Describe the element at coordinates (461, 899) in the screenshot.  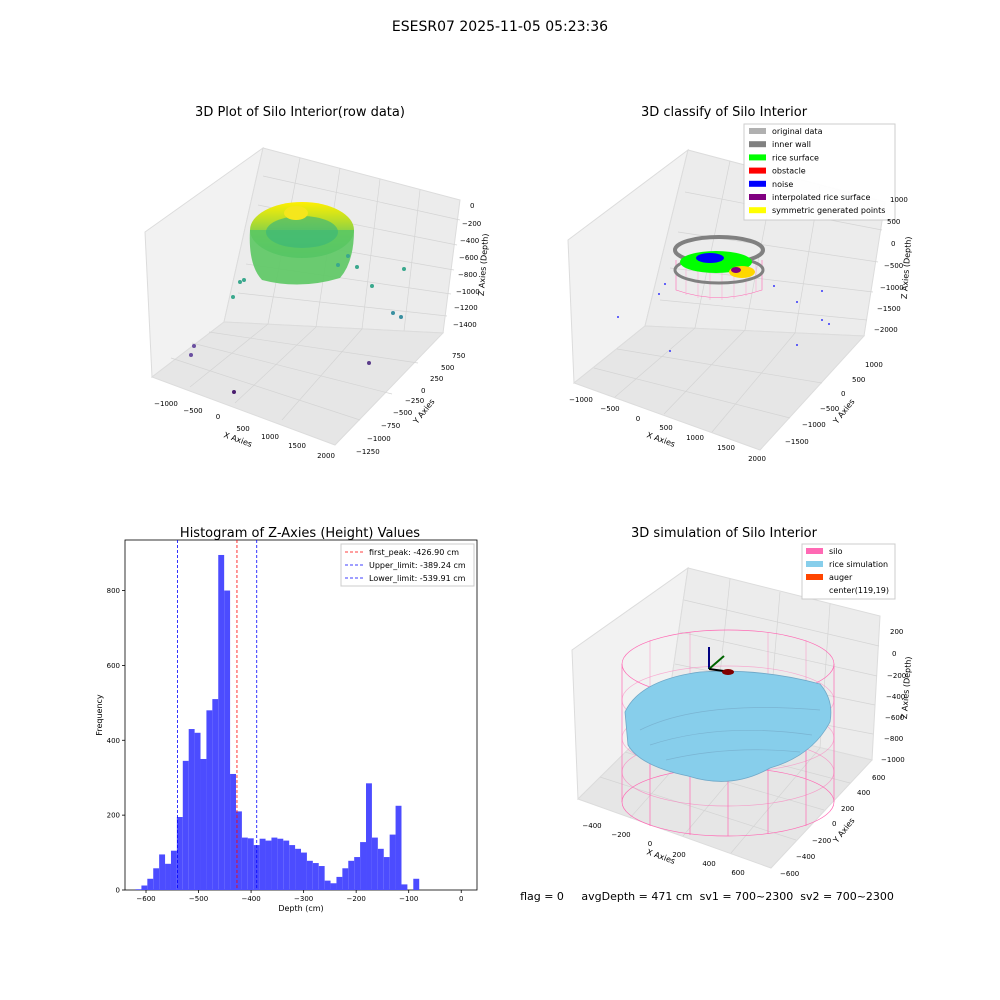
I see `hist-x-tick: 0` at that location.